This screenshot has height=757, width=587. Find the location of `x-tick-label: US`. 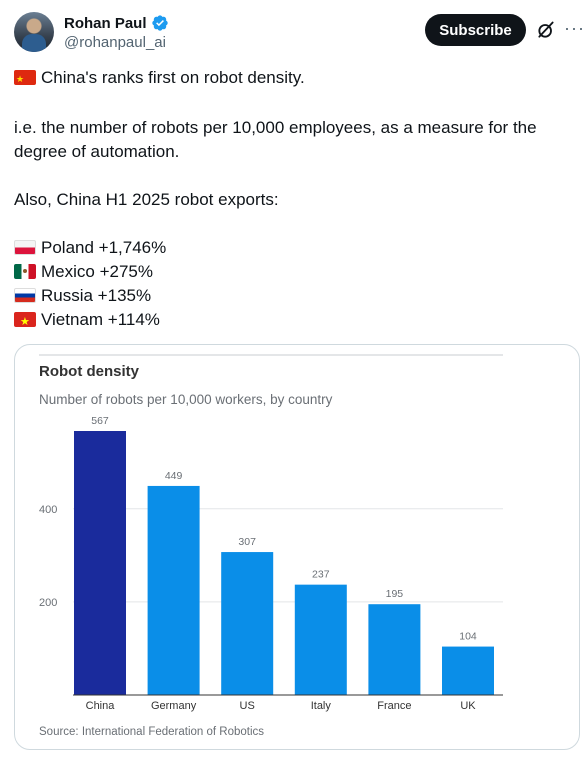

x-tick-label: US is located at coordinates (247, 706).